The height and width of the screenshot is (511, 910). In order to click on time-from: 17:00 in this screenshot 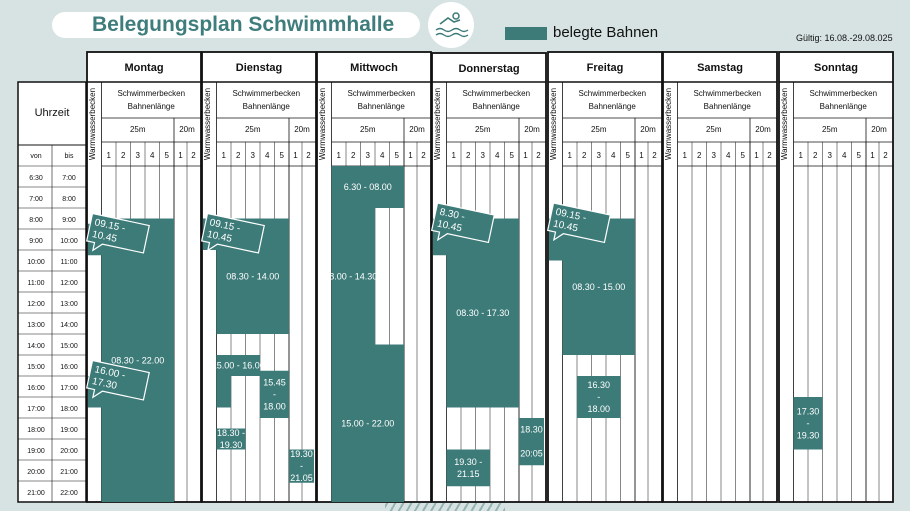, I will do `click(36, 409)`.